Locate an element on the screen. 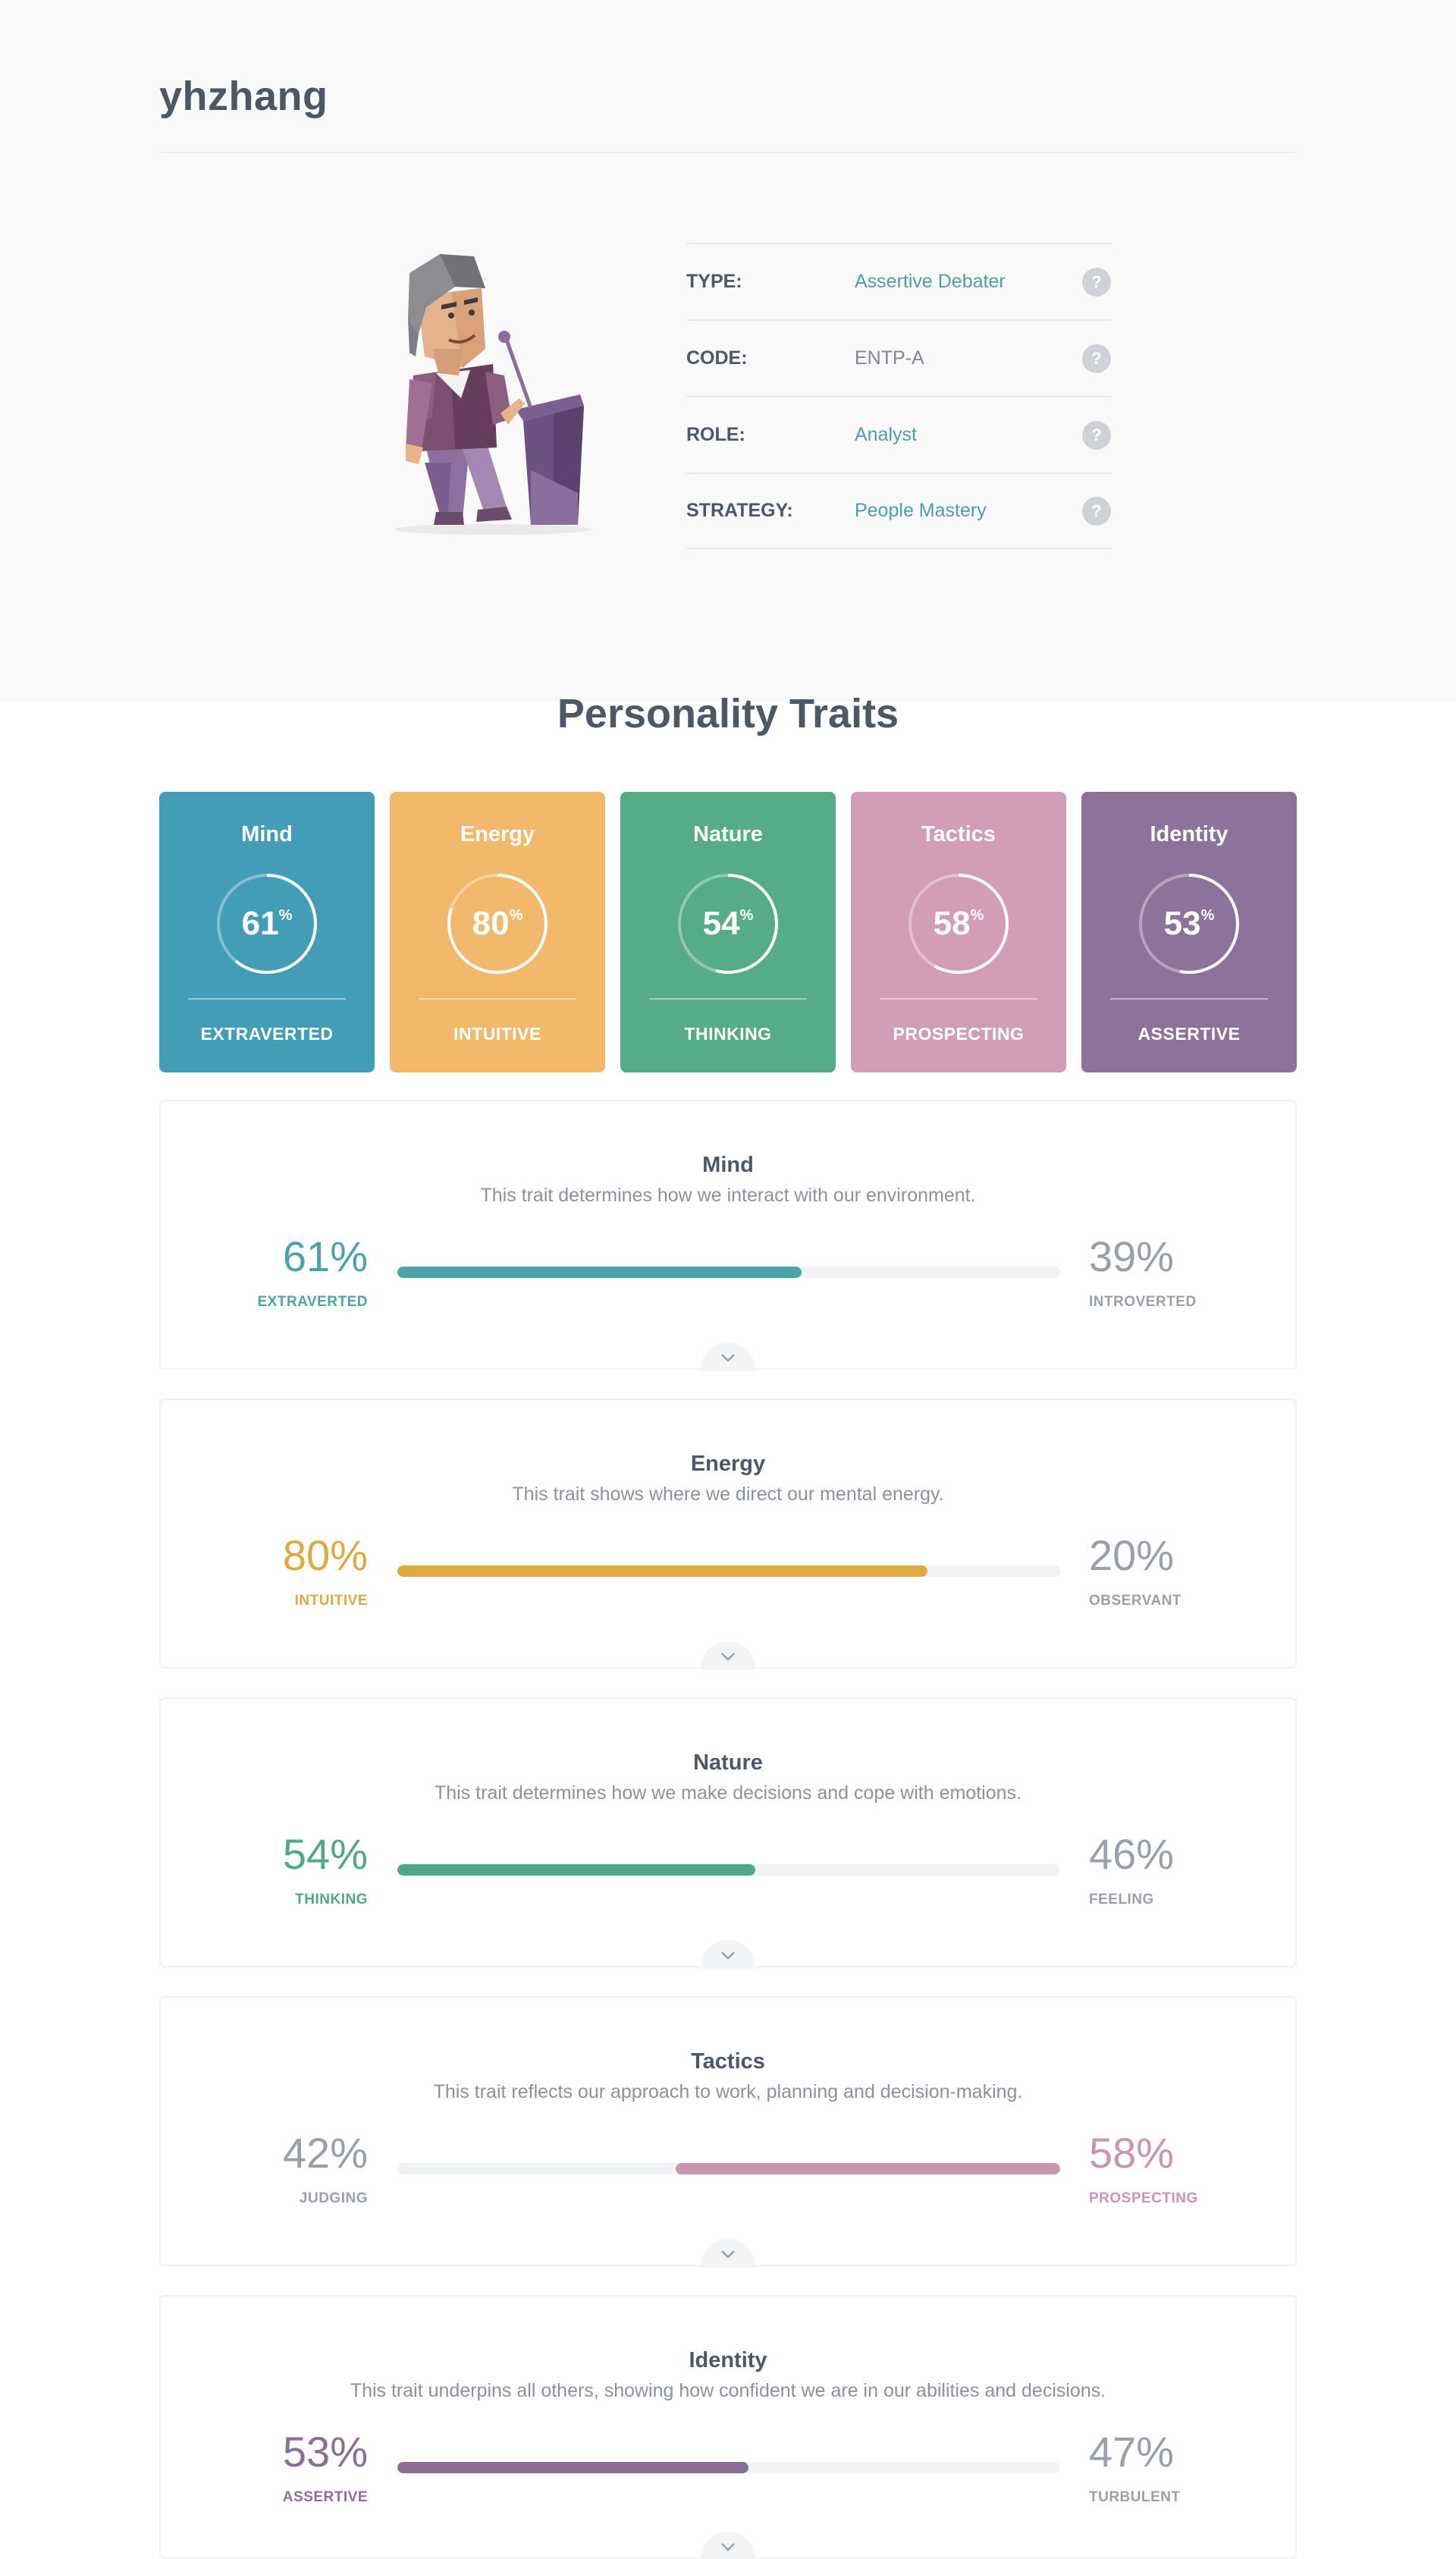 The width and height of the screenshot is (1456, 2559). card-percent: 54% is located at coordinates (728, 923).